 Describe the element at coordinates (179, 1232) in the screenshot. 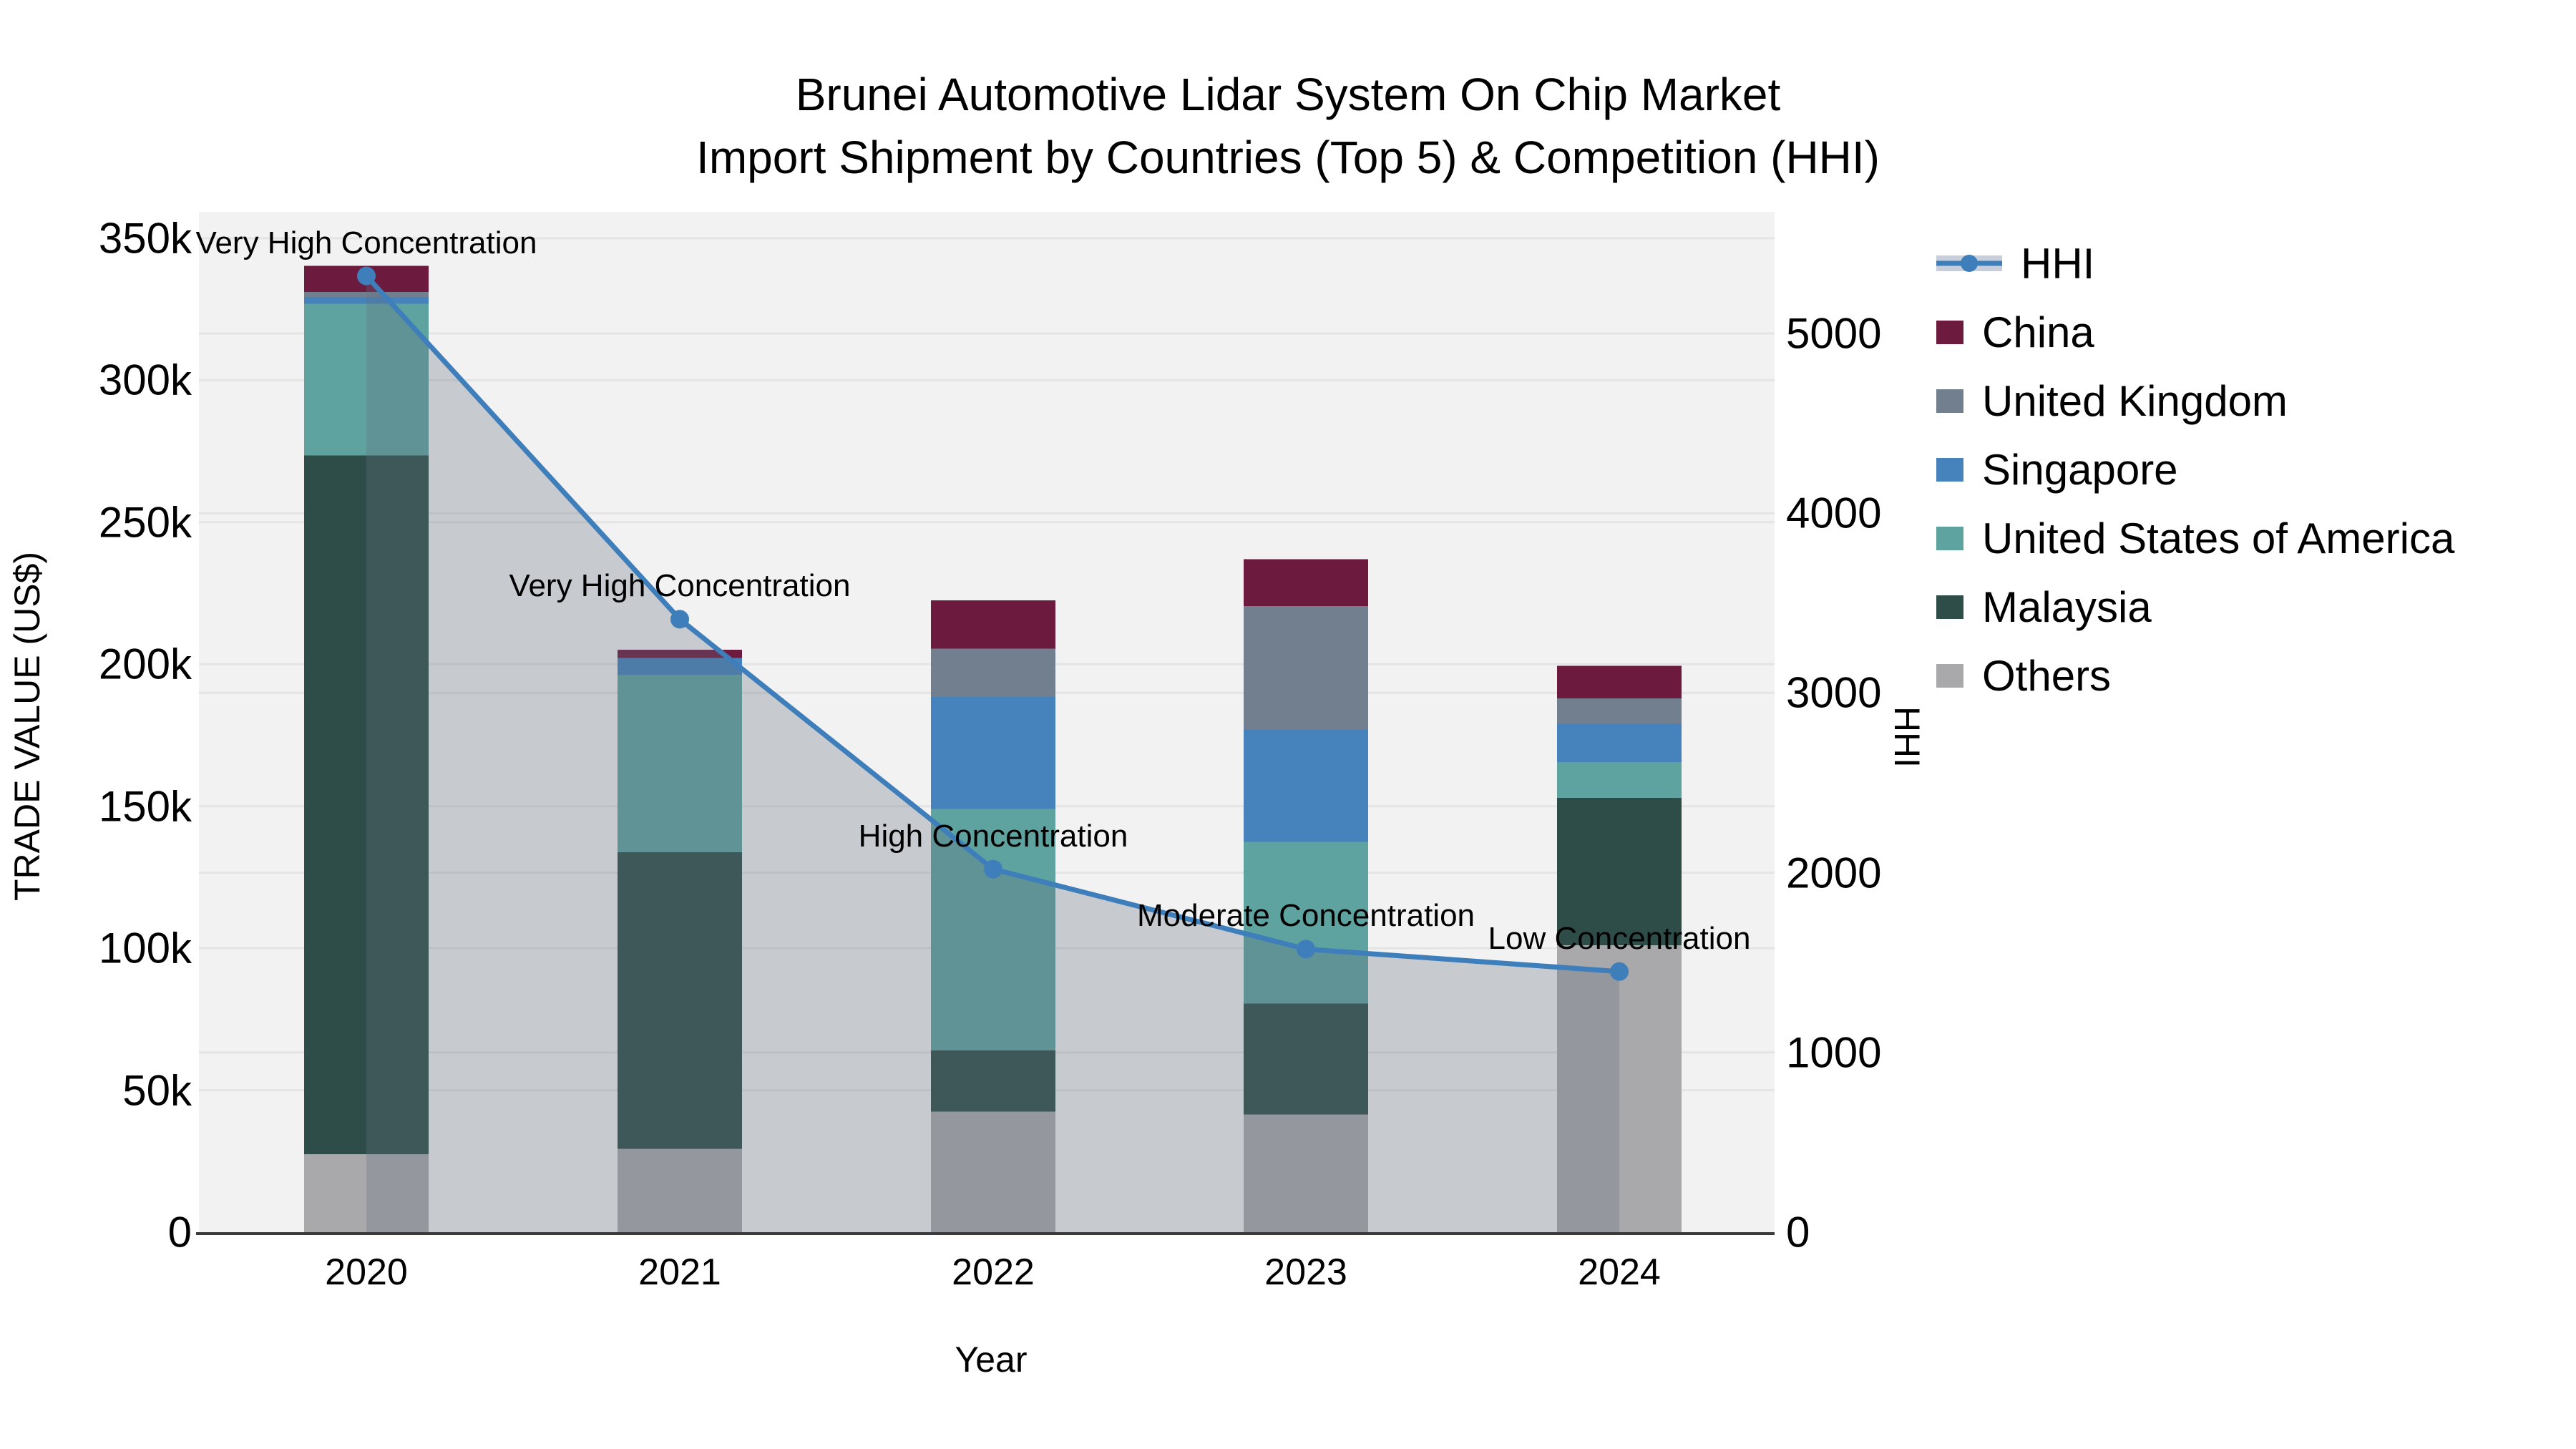

I see `y-left-tick-0: 0` at that location.